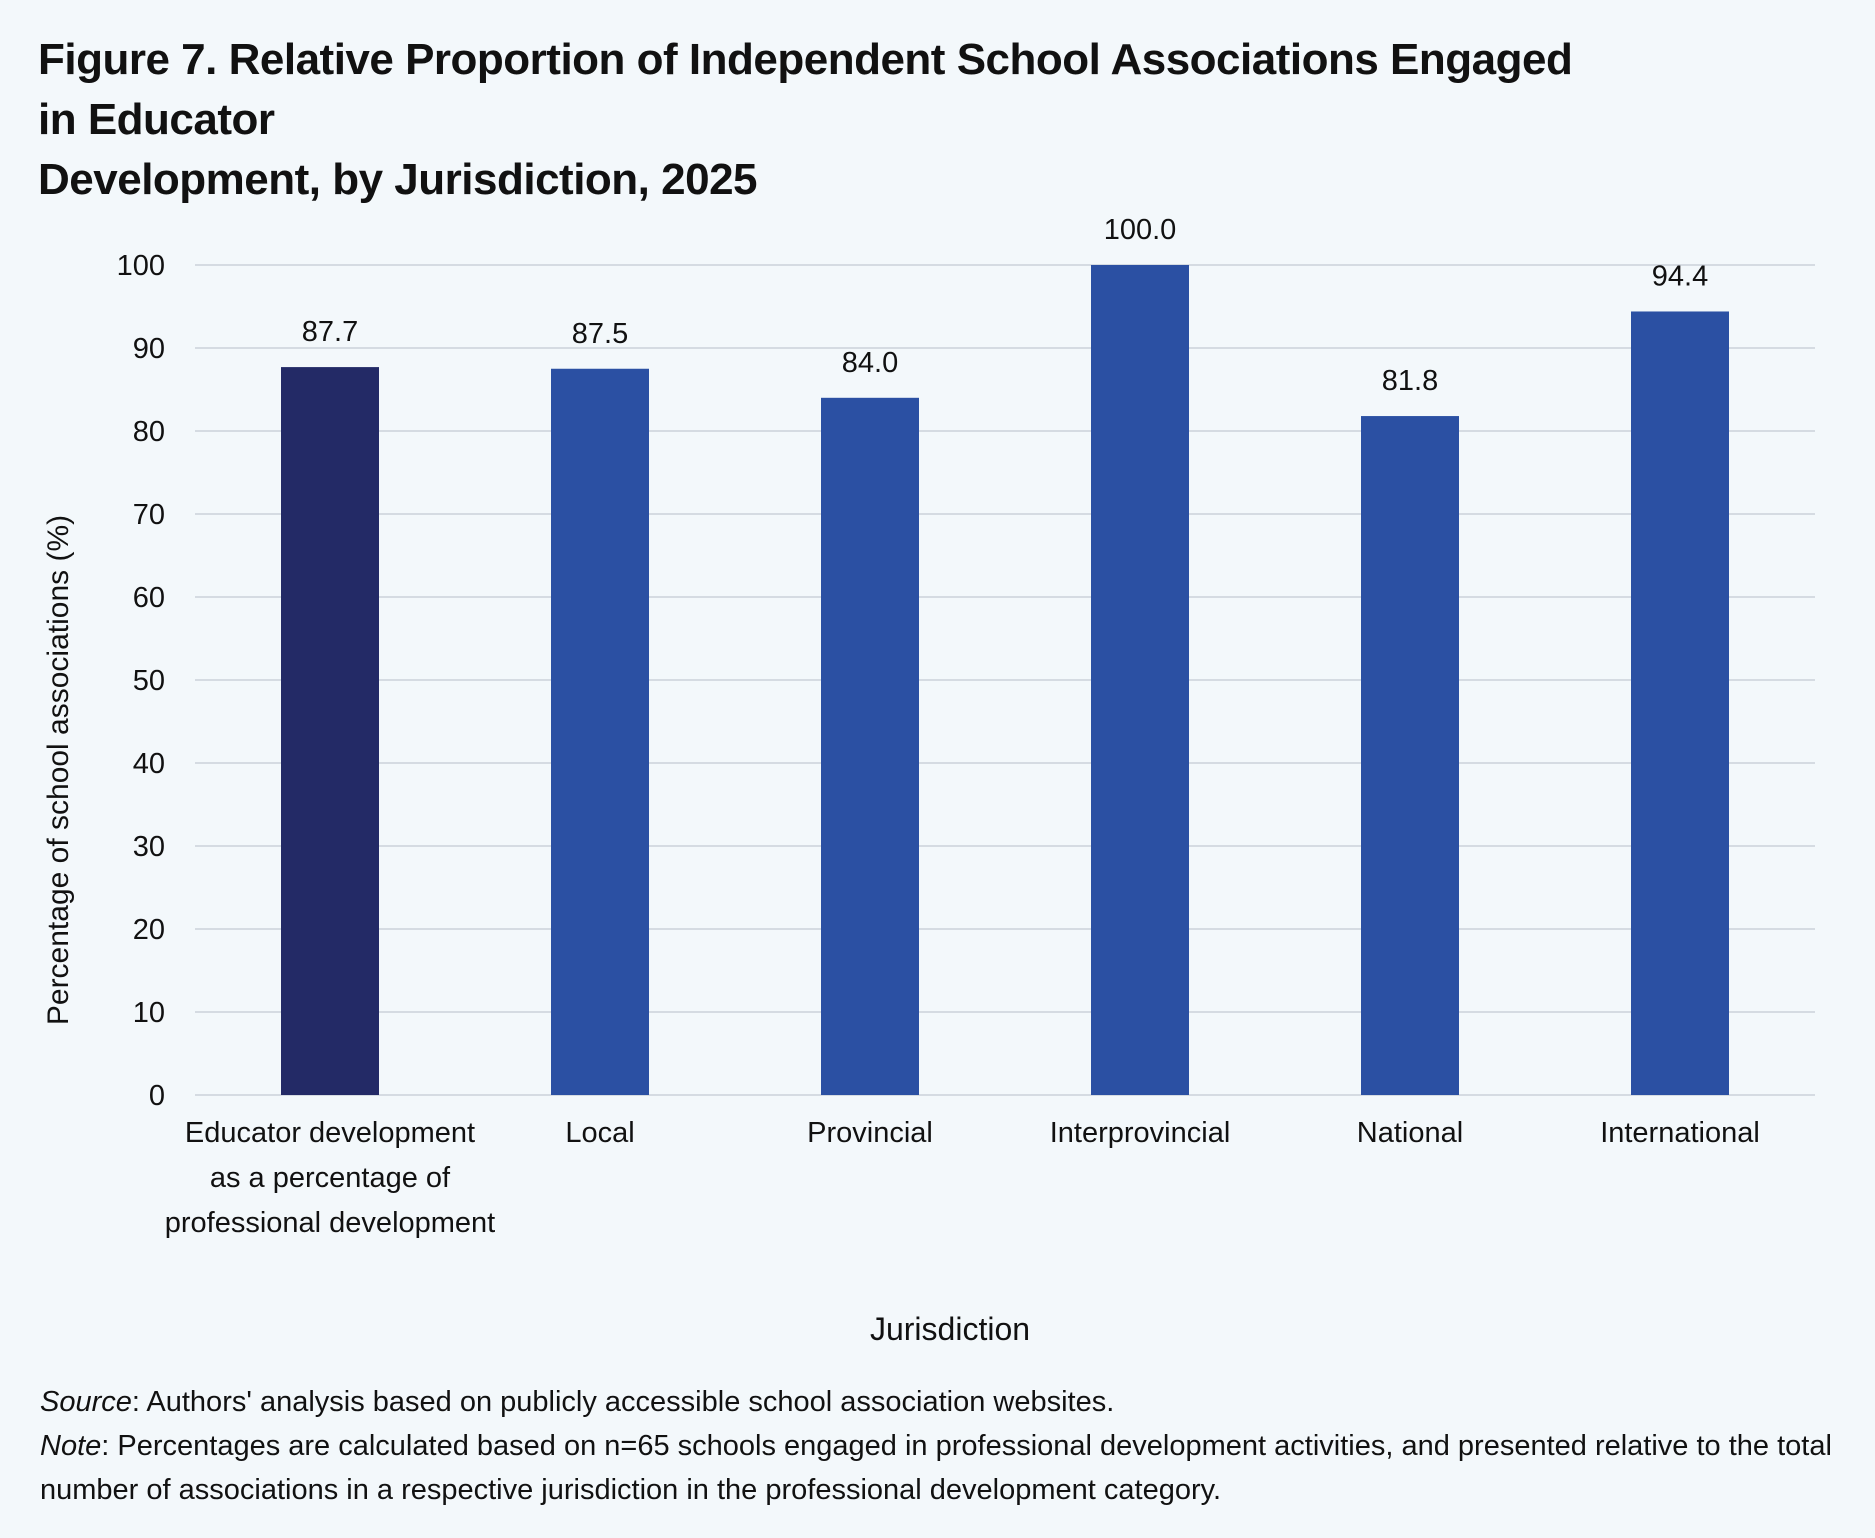  I want to click on data-label: 94.4, so click(1680, 276).